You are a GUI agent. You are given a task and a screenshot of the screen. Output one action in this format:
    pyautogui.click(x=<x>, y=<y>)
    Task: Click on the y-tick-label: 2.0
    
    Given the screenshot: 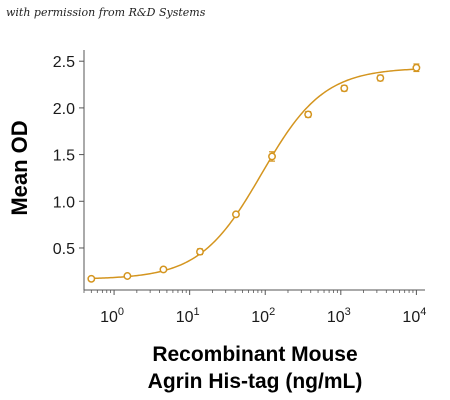 What is the action you would take?
    pyautogui.click(x=64, y=109)
    